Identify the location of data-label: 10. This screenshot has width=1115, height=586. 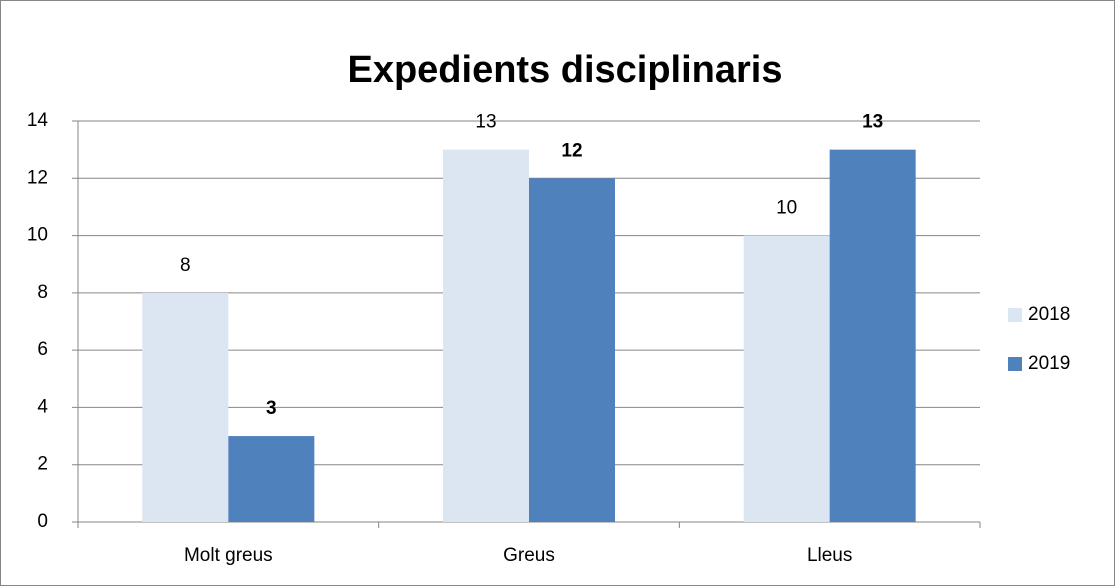
(786, 208).